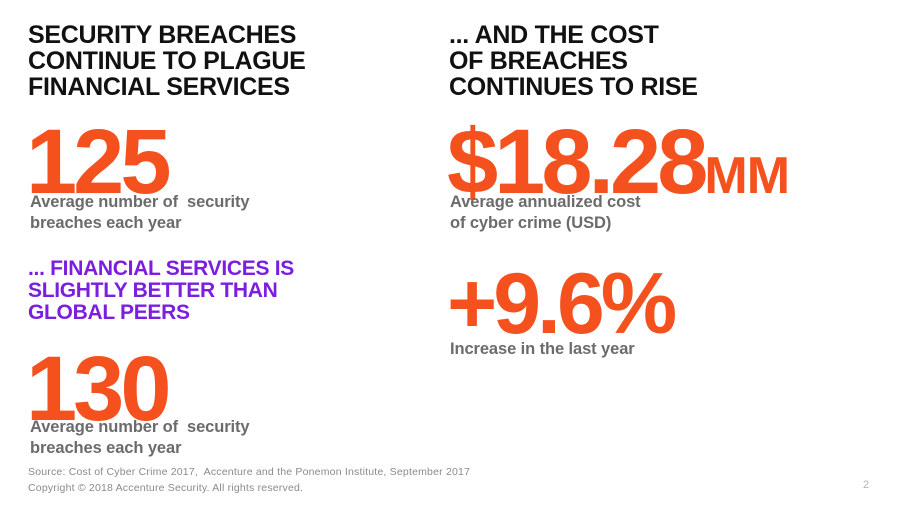  I want to click on stat-breaches-global-value: 130, so click(98, 389).